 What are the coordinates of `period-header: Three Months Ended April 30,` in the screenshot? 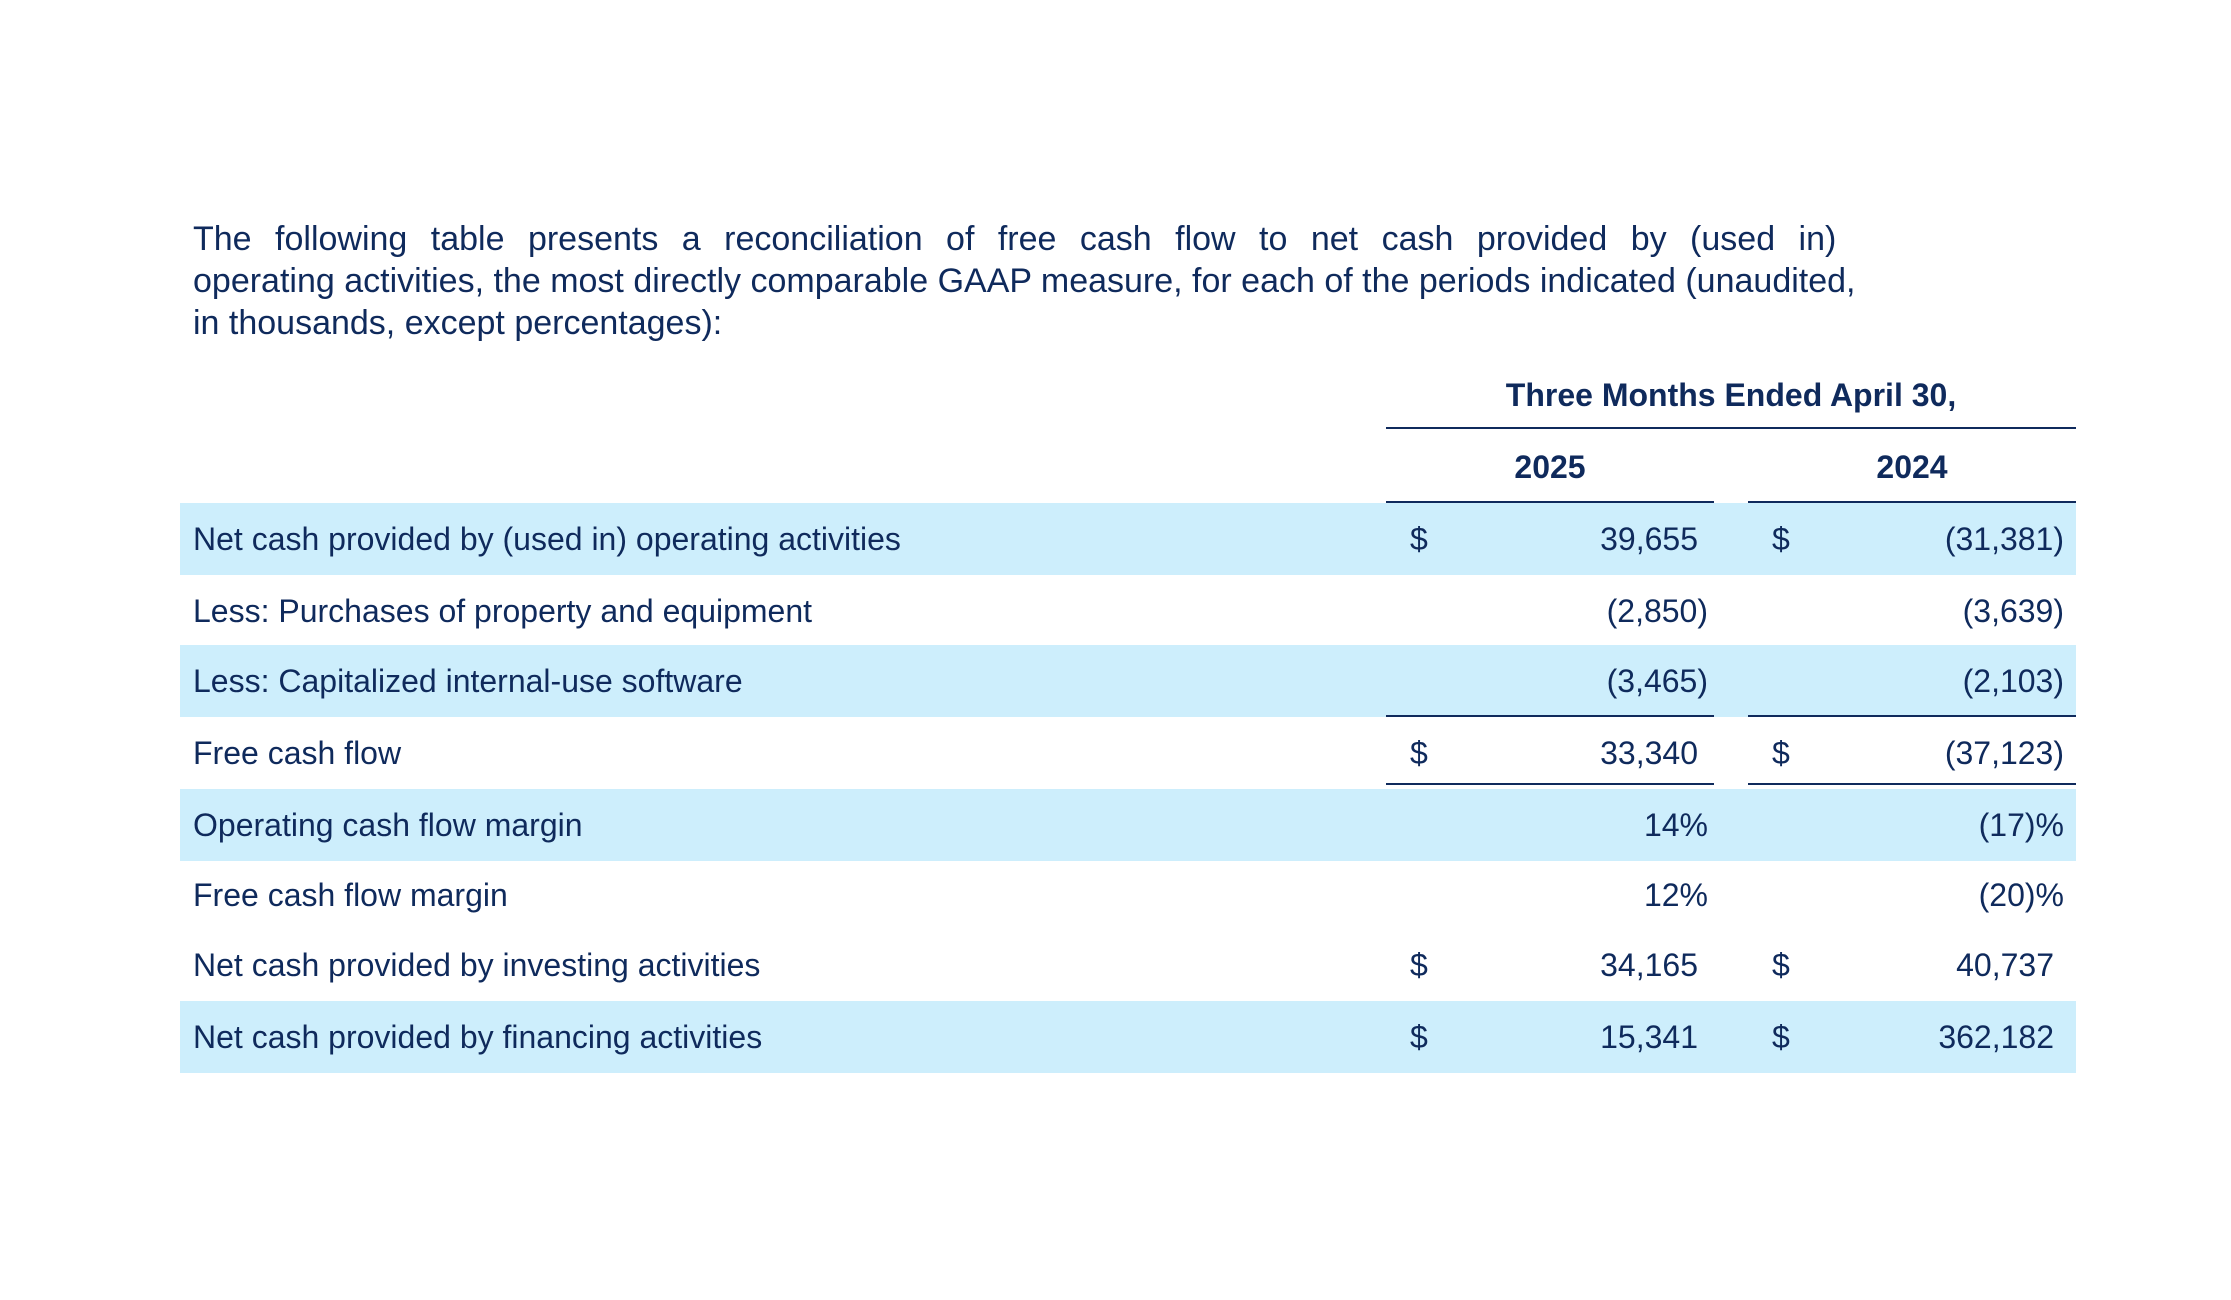 It's located at (1731, 402).